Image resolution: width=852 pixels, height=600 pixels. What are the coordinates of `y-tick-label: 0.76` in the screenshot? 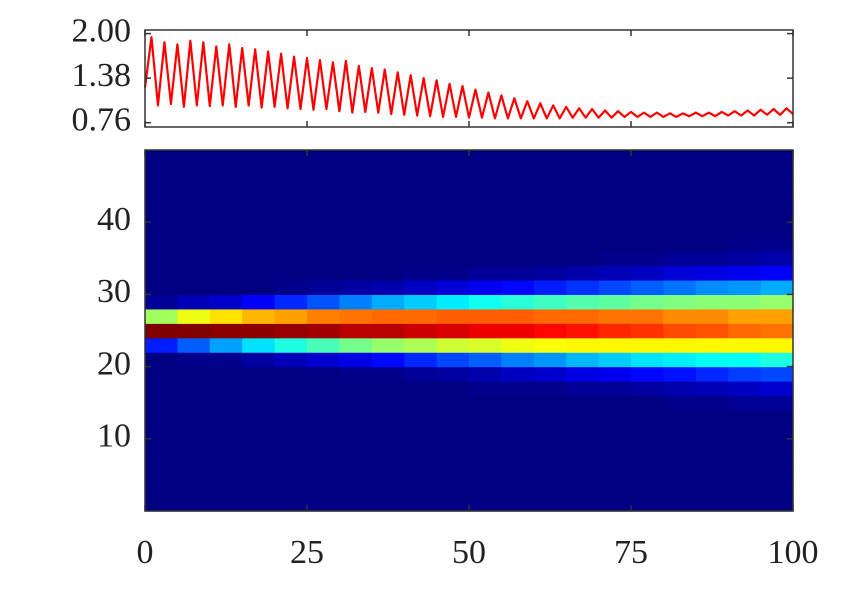 It's located at (102, 119).